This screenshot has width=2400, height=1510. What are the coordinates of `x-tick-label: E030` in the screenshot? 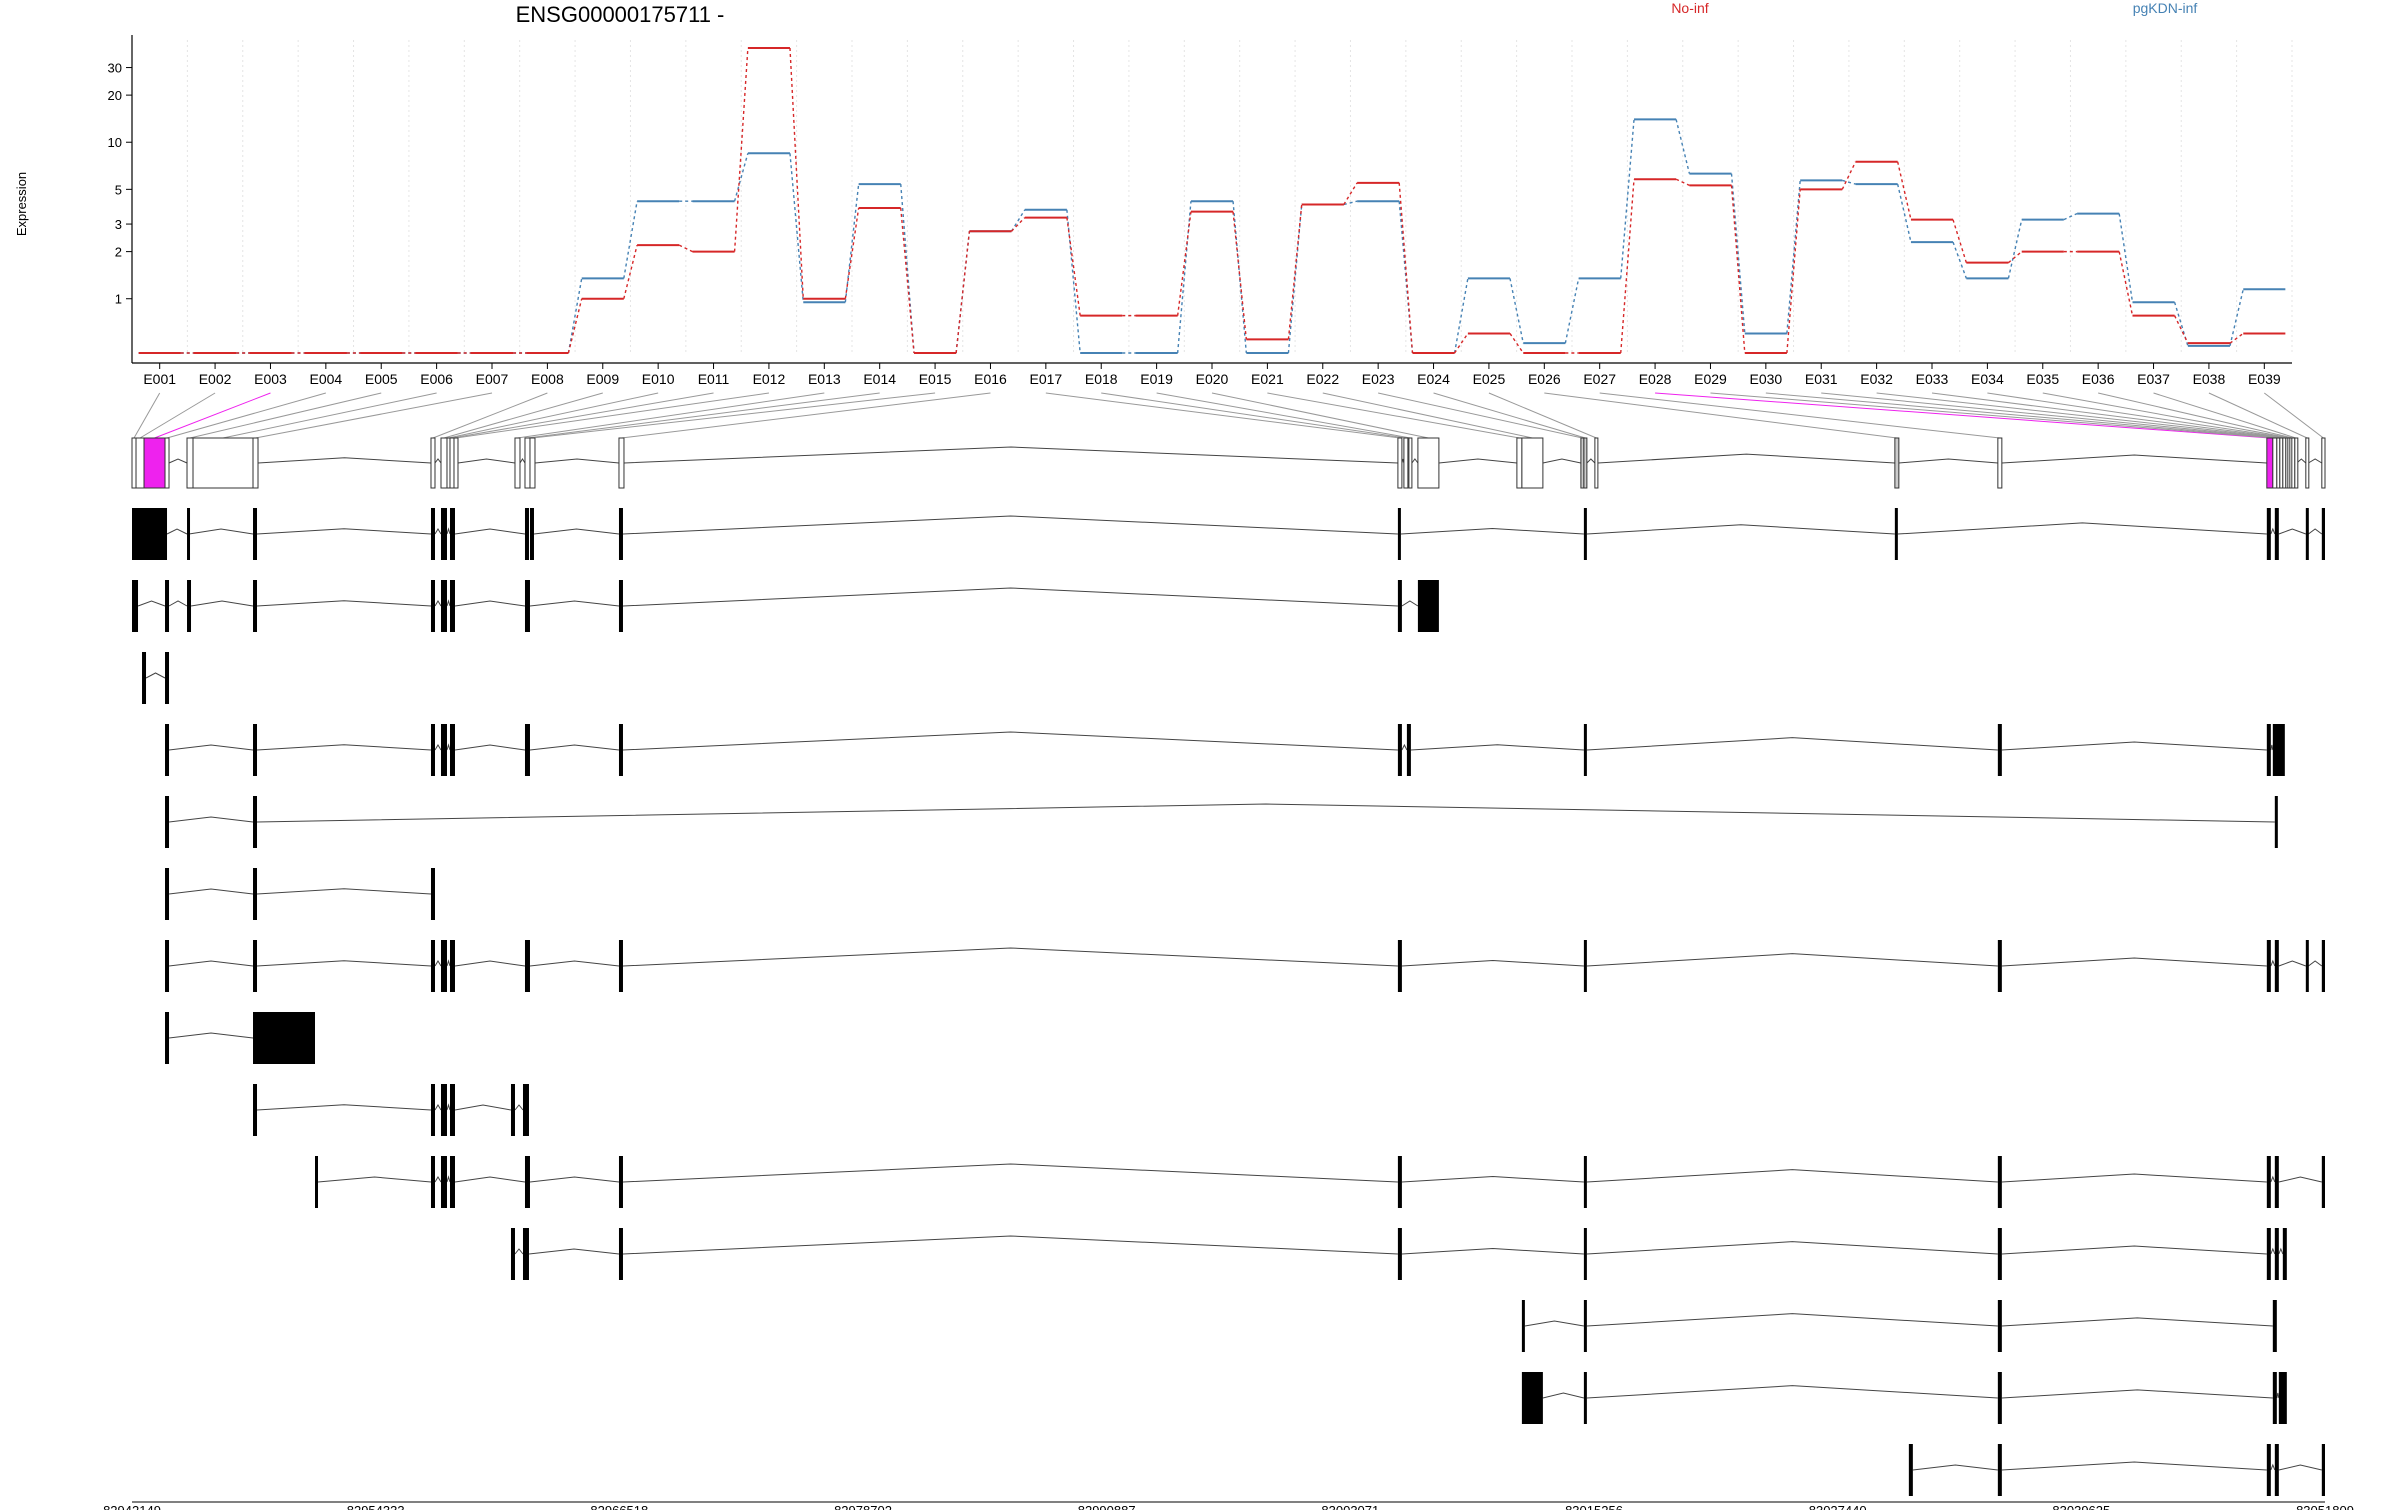 It's located at (1765, 379).